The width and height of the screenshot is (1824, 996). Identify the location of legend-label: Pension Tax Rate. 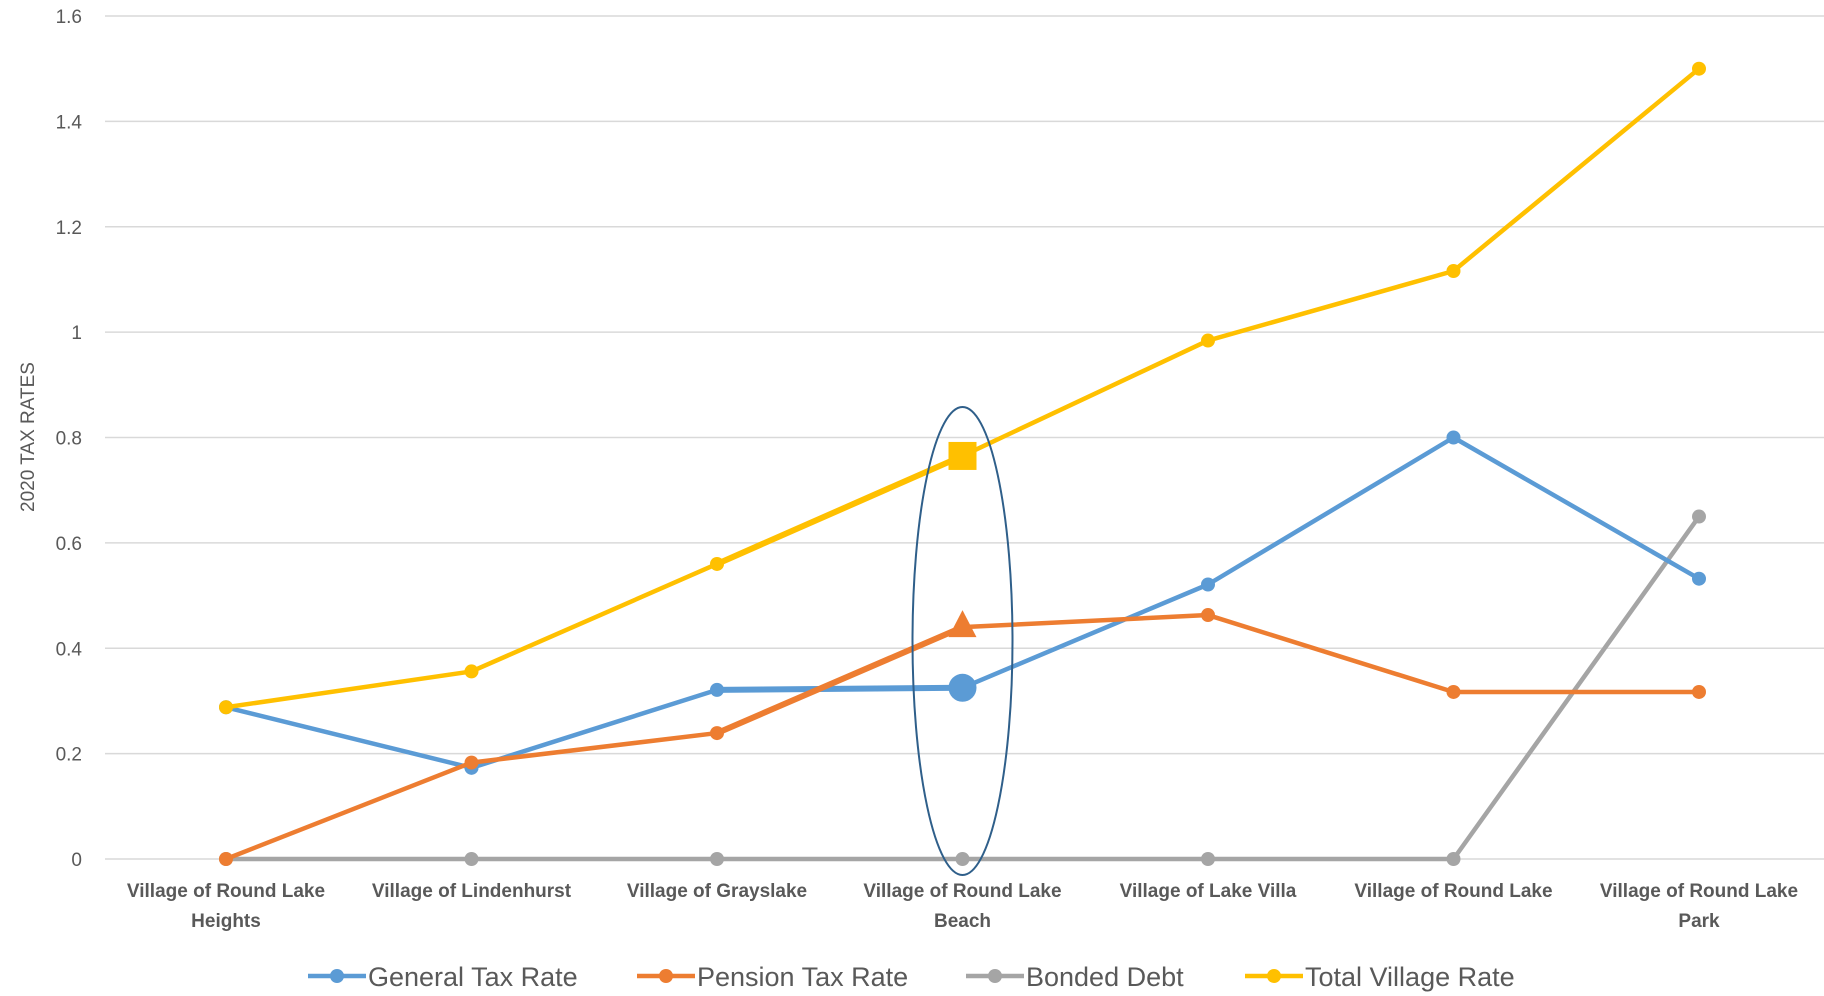
(802, 977).